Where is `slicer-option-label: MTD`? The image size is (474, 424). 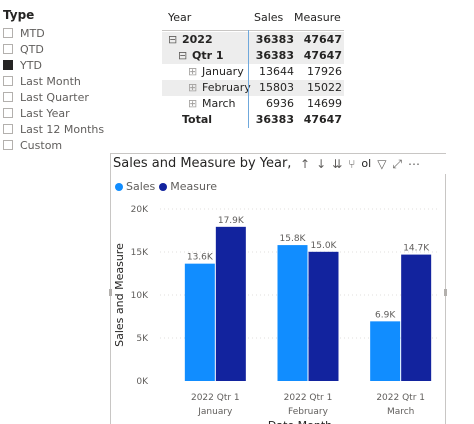 slicer-option-label: MTD is located at coordinates (32, 33).